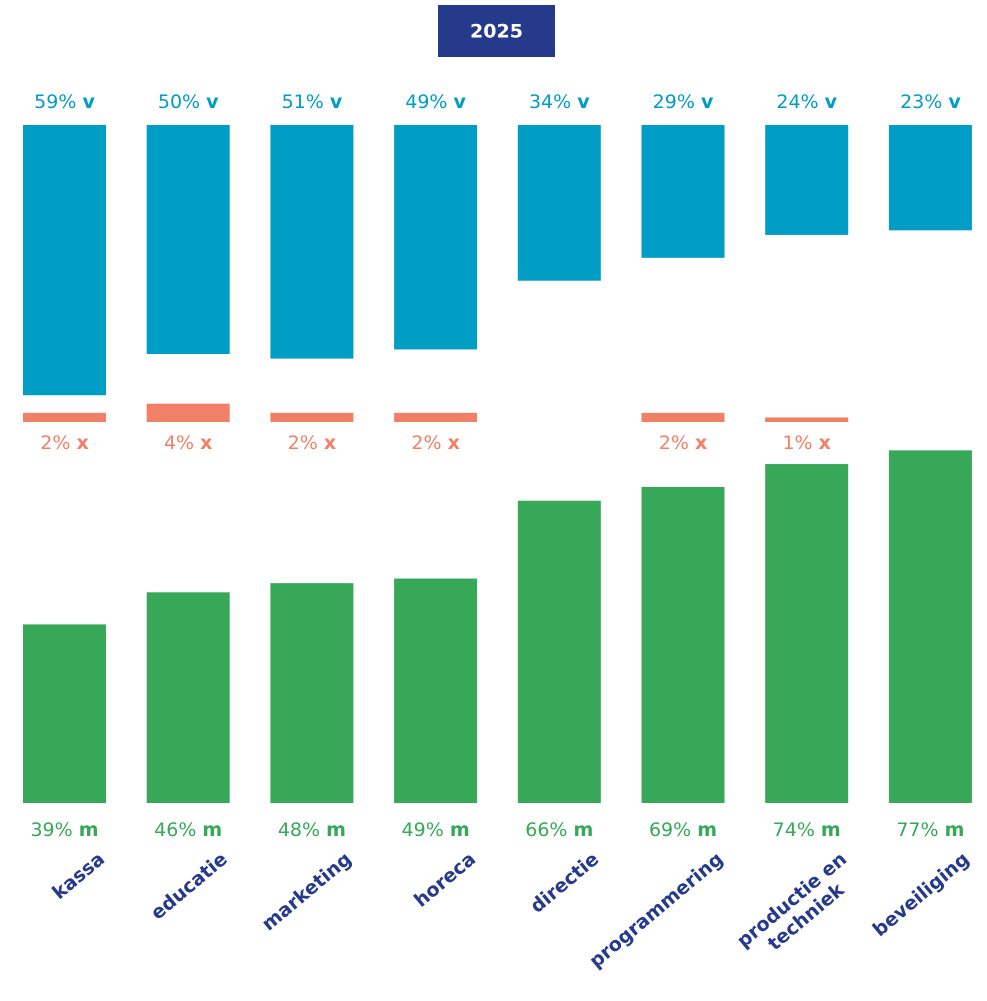  Describe the element at coordinates (794, 830) in the screenshot. I see `value-text: 74%` at that location.